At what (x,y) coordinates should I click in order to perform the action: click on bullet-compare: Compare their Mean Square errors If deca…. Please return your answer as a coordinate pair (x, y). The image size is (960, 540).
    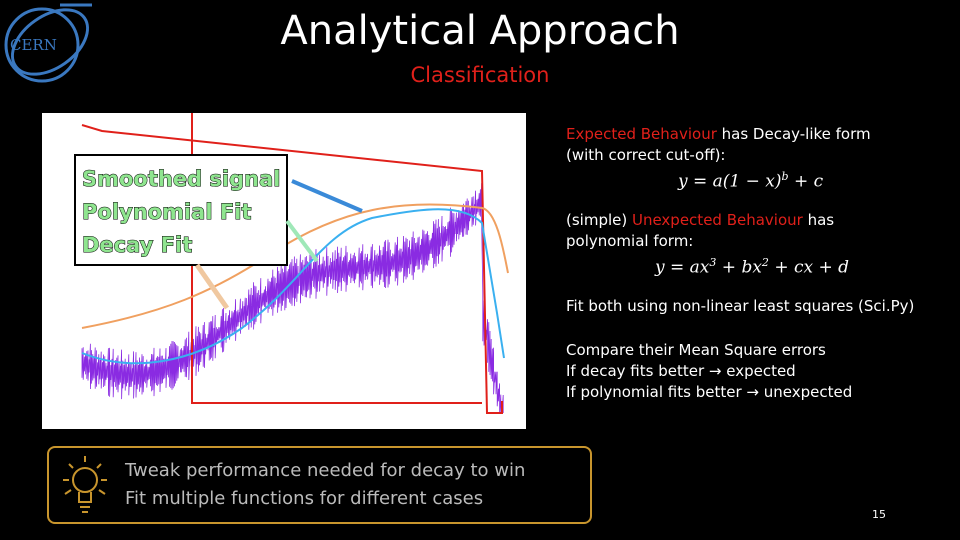
    Looking at the image, I should click on (709, 371).